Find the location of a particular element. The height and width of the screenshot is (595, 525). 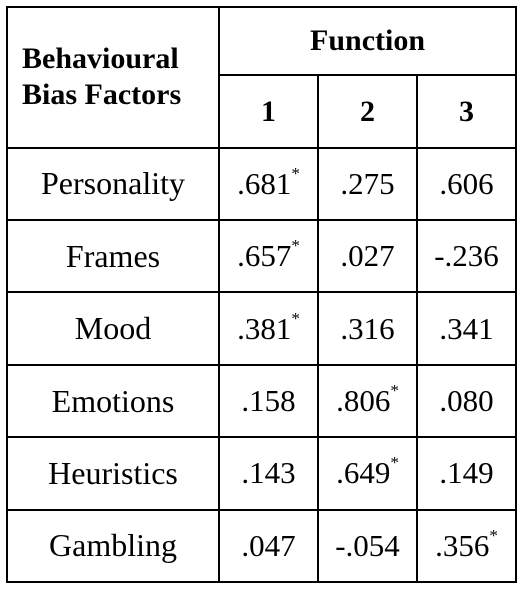

table-row: Gambling .047 -.054 .356* is located at coordinates (262, 546).